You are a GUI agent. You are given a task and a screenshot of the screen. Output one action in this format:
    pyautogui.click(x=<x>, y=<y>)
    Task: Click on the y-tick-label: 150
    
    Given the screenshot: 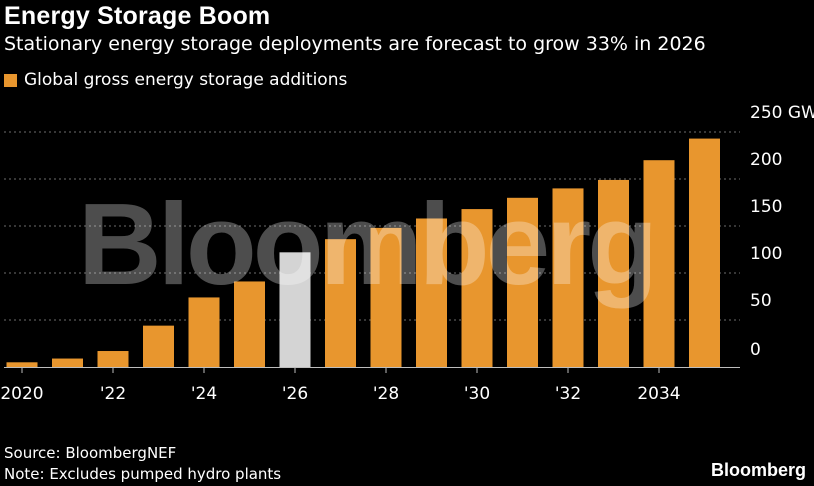 What is the action you would take?
    pyautogui.click(x=766, y=207)
    